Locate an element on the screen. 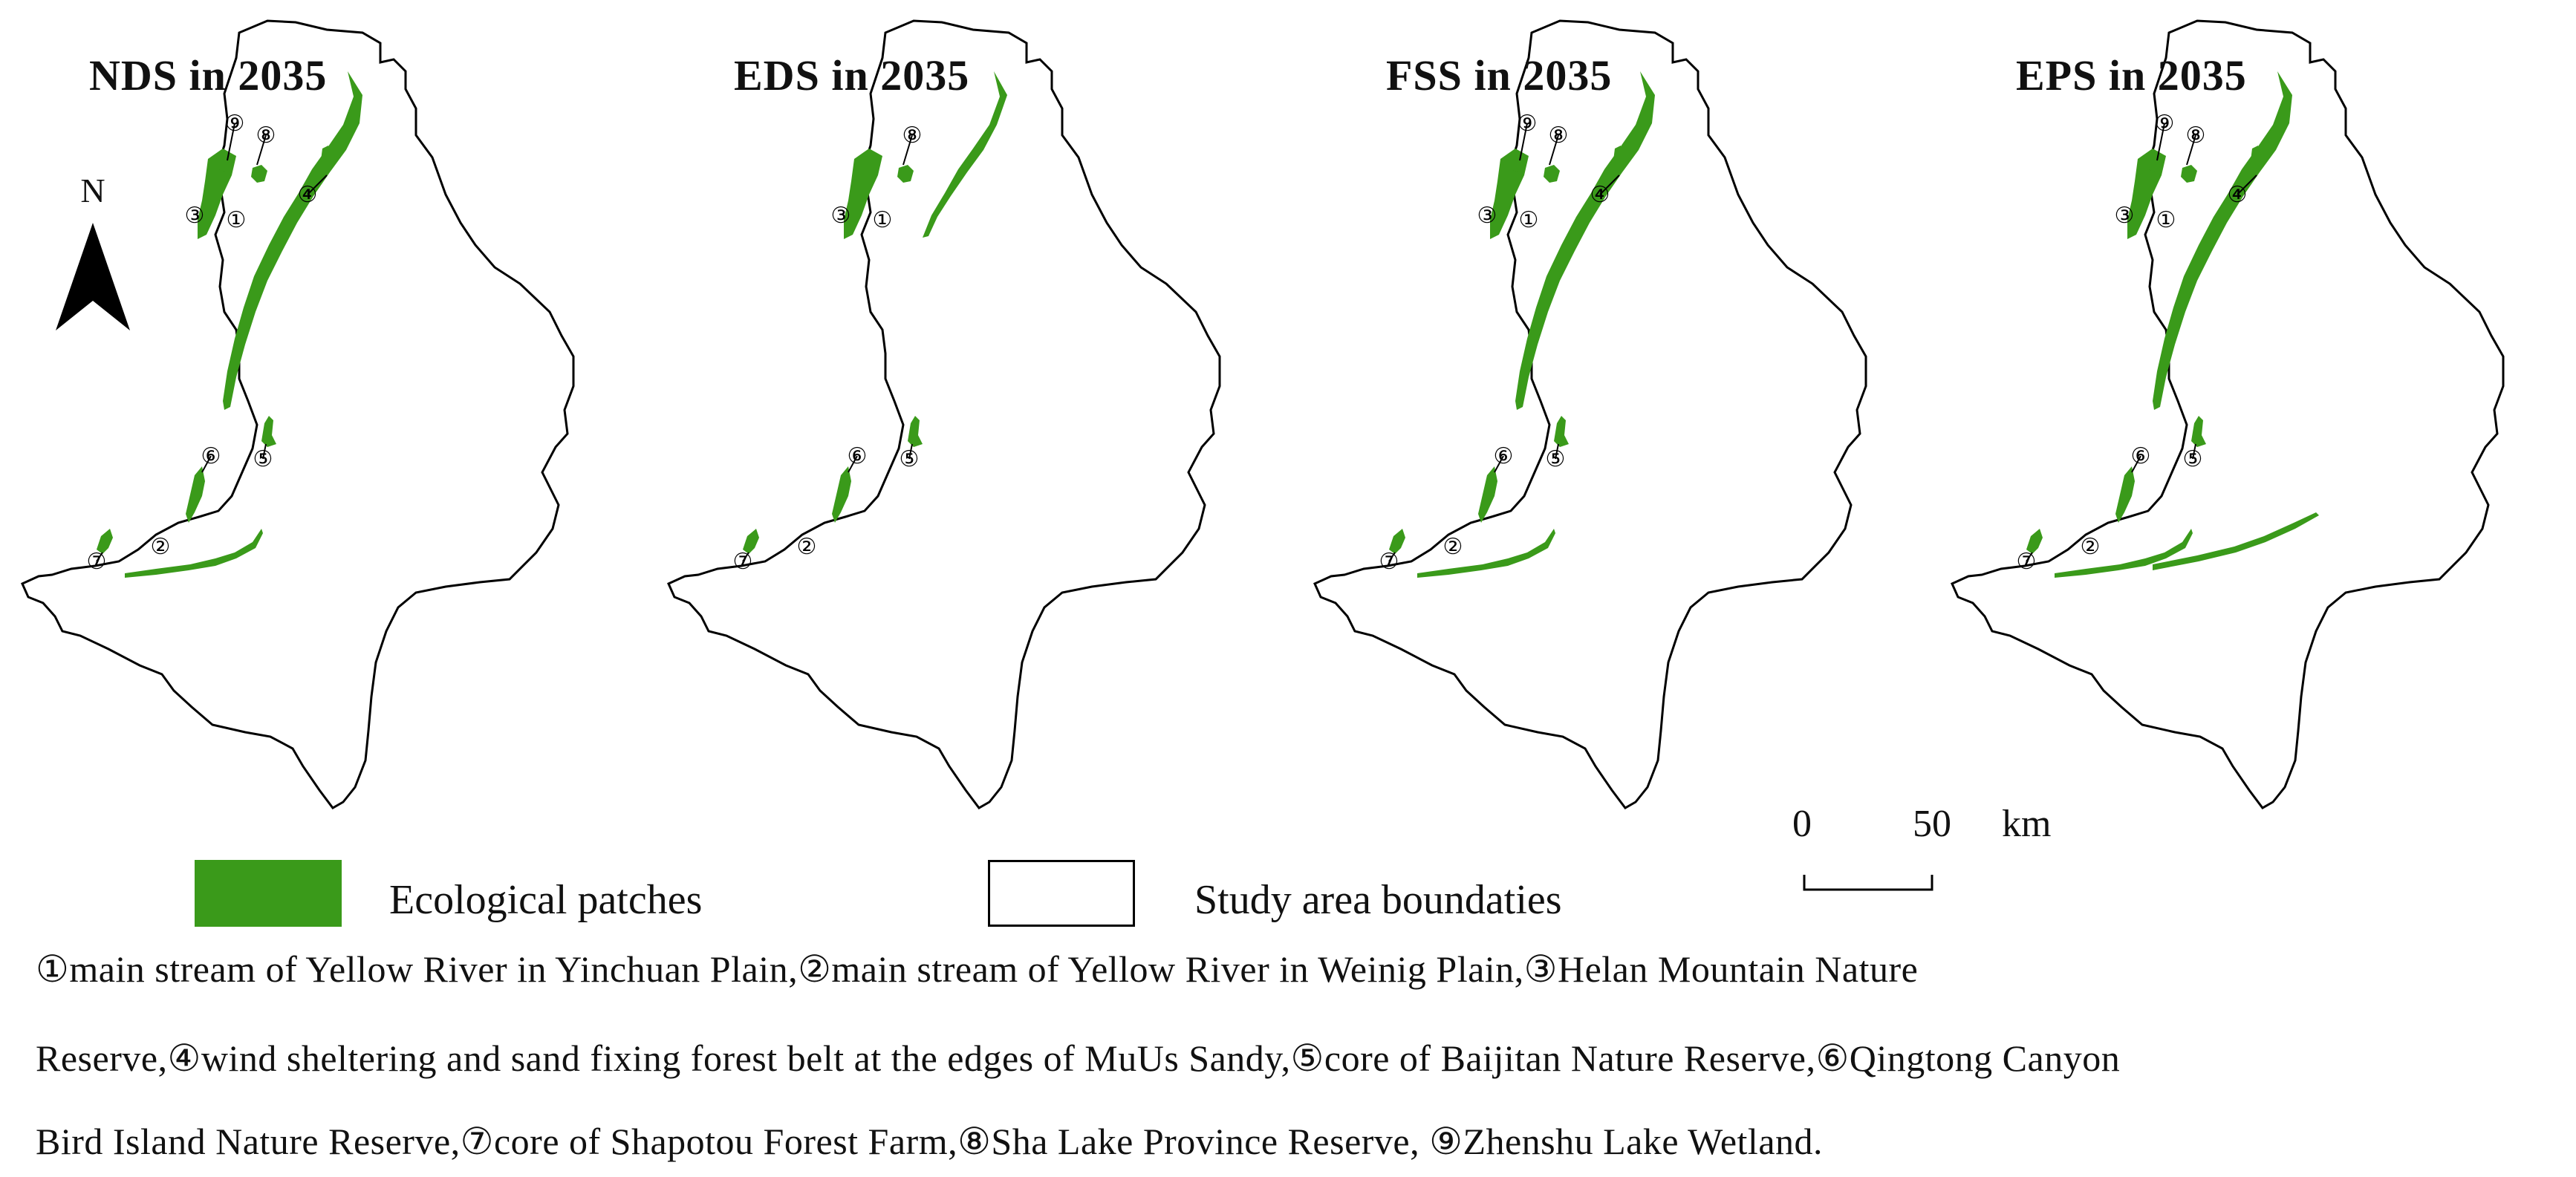 The image size is (2576, 1177). map-eps: ① ② ③ ④ ⑤ ⑥ ⑦ ⑧⑨ is located at coordinates (2228, 414).